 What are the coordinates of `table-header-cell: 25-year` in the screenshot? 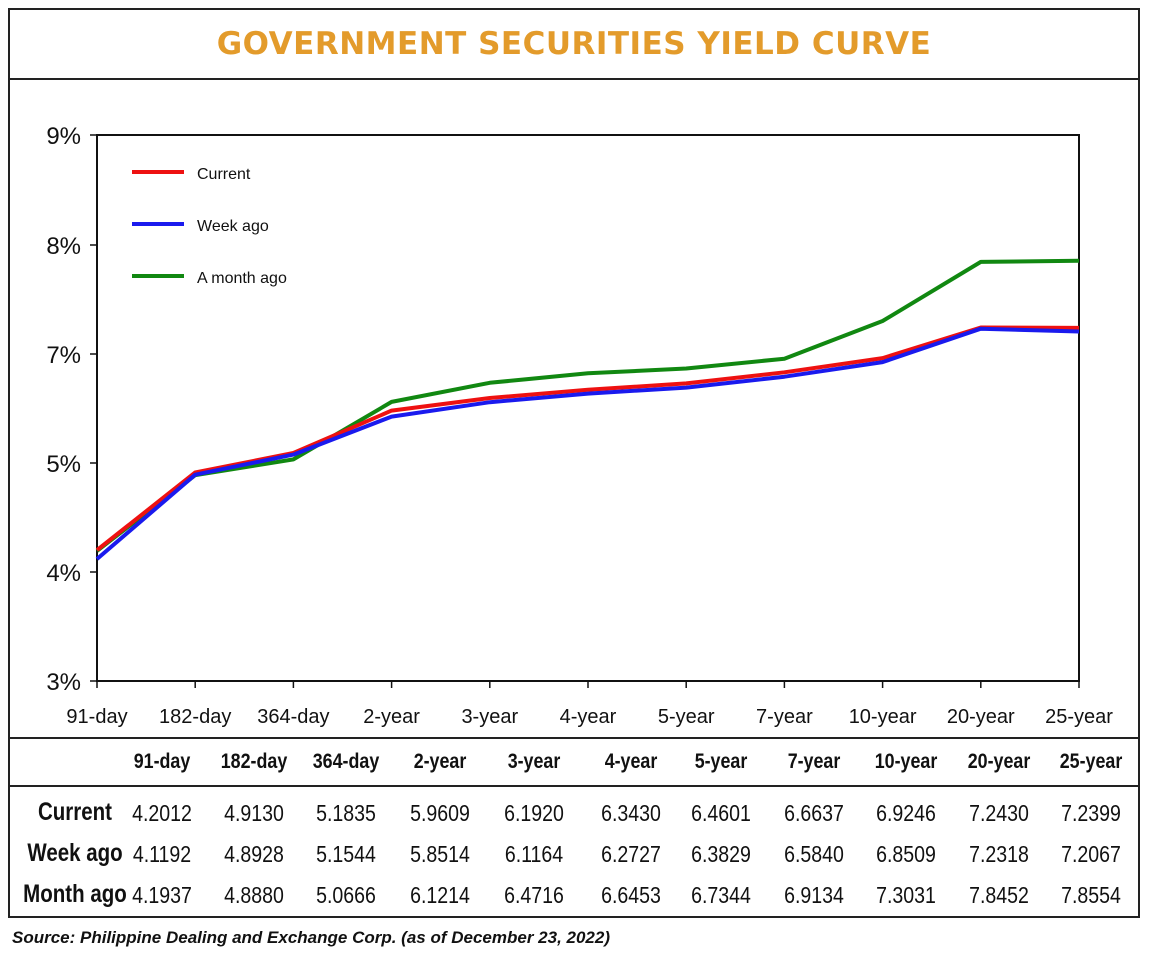 It's located at (1091, 761).